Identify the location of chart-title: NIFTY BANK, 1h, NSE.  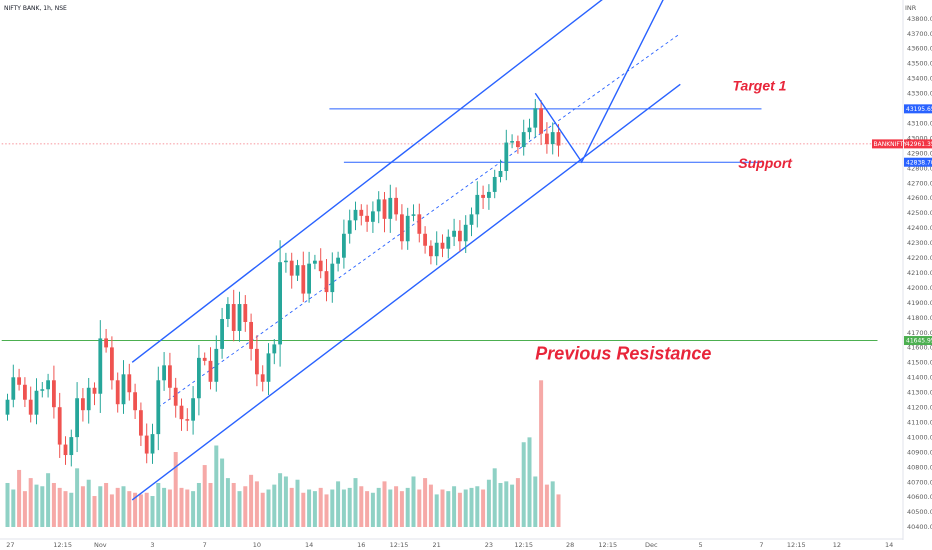
(35, 8).